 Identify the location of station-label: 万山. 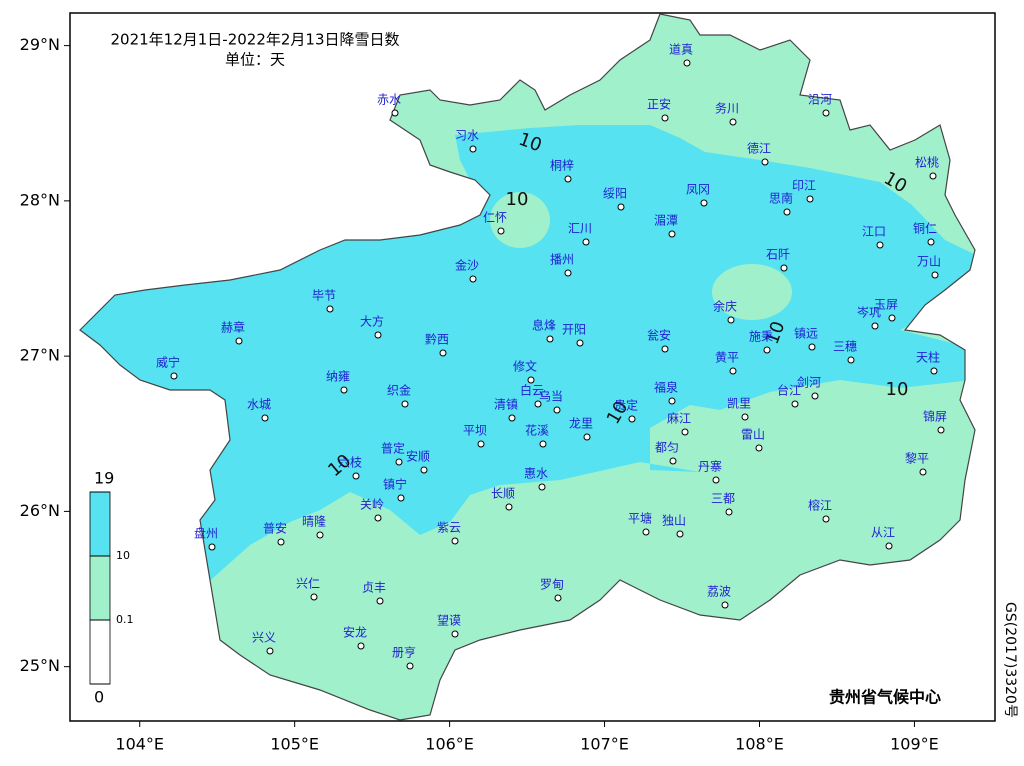
(929, 262).